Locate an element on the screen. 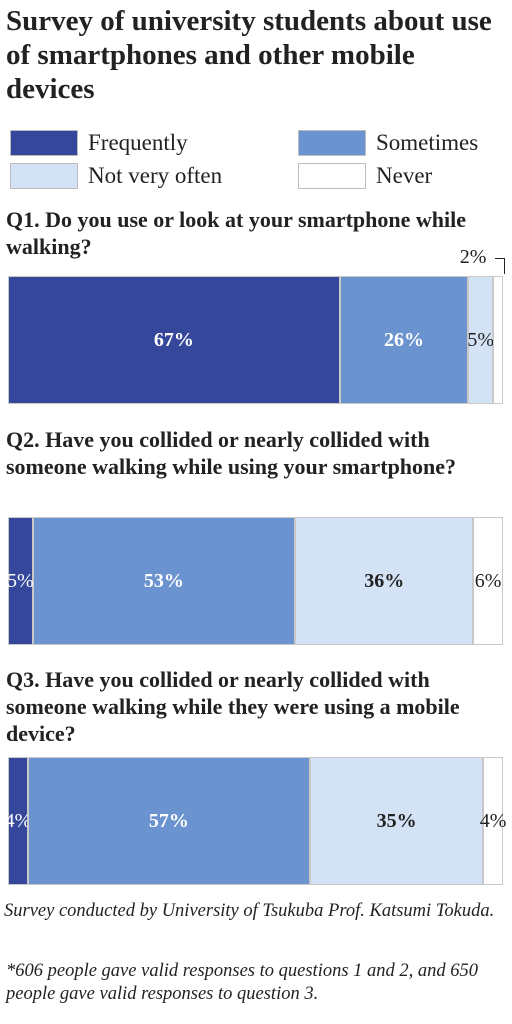 This screenshot has height=1024, width=512. data-label: 35% is located at coordinates (396, 821).